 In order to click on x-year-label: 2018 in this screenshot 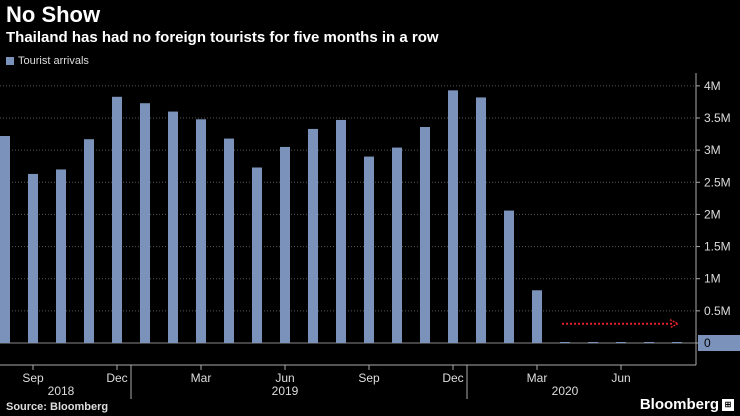, I will do `click(61, 391)`.